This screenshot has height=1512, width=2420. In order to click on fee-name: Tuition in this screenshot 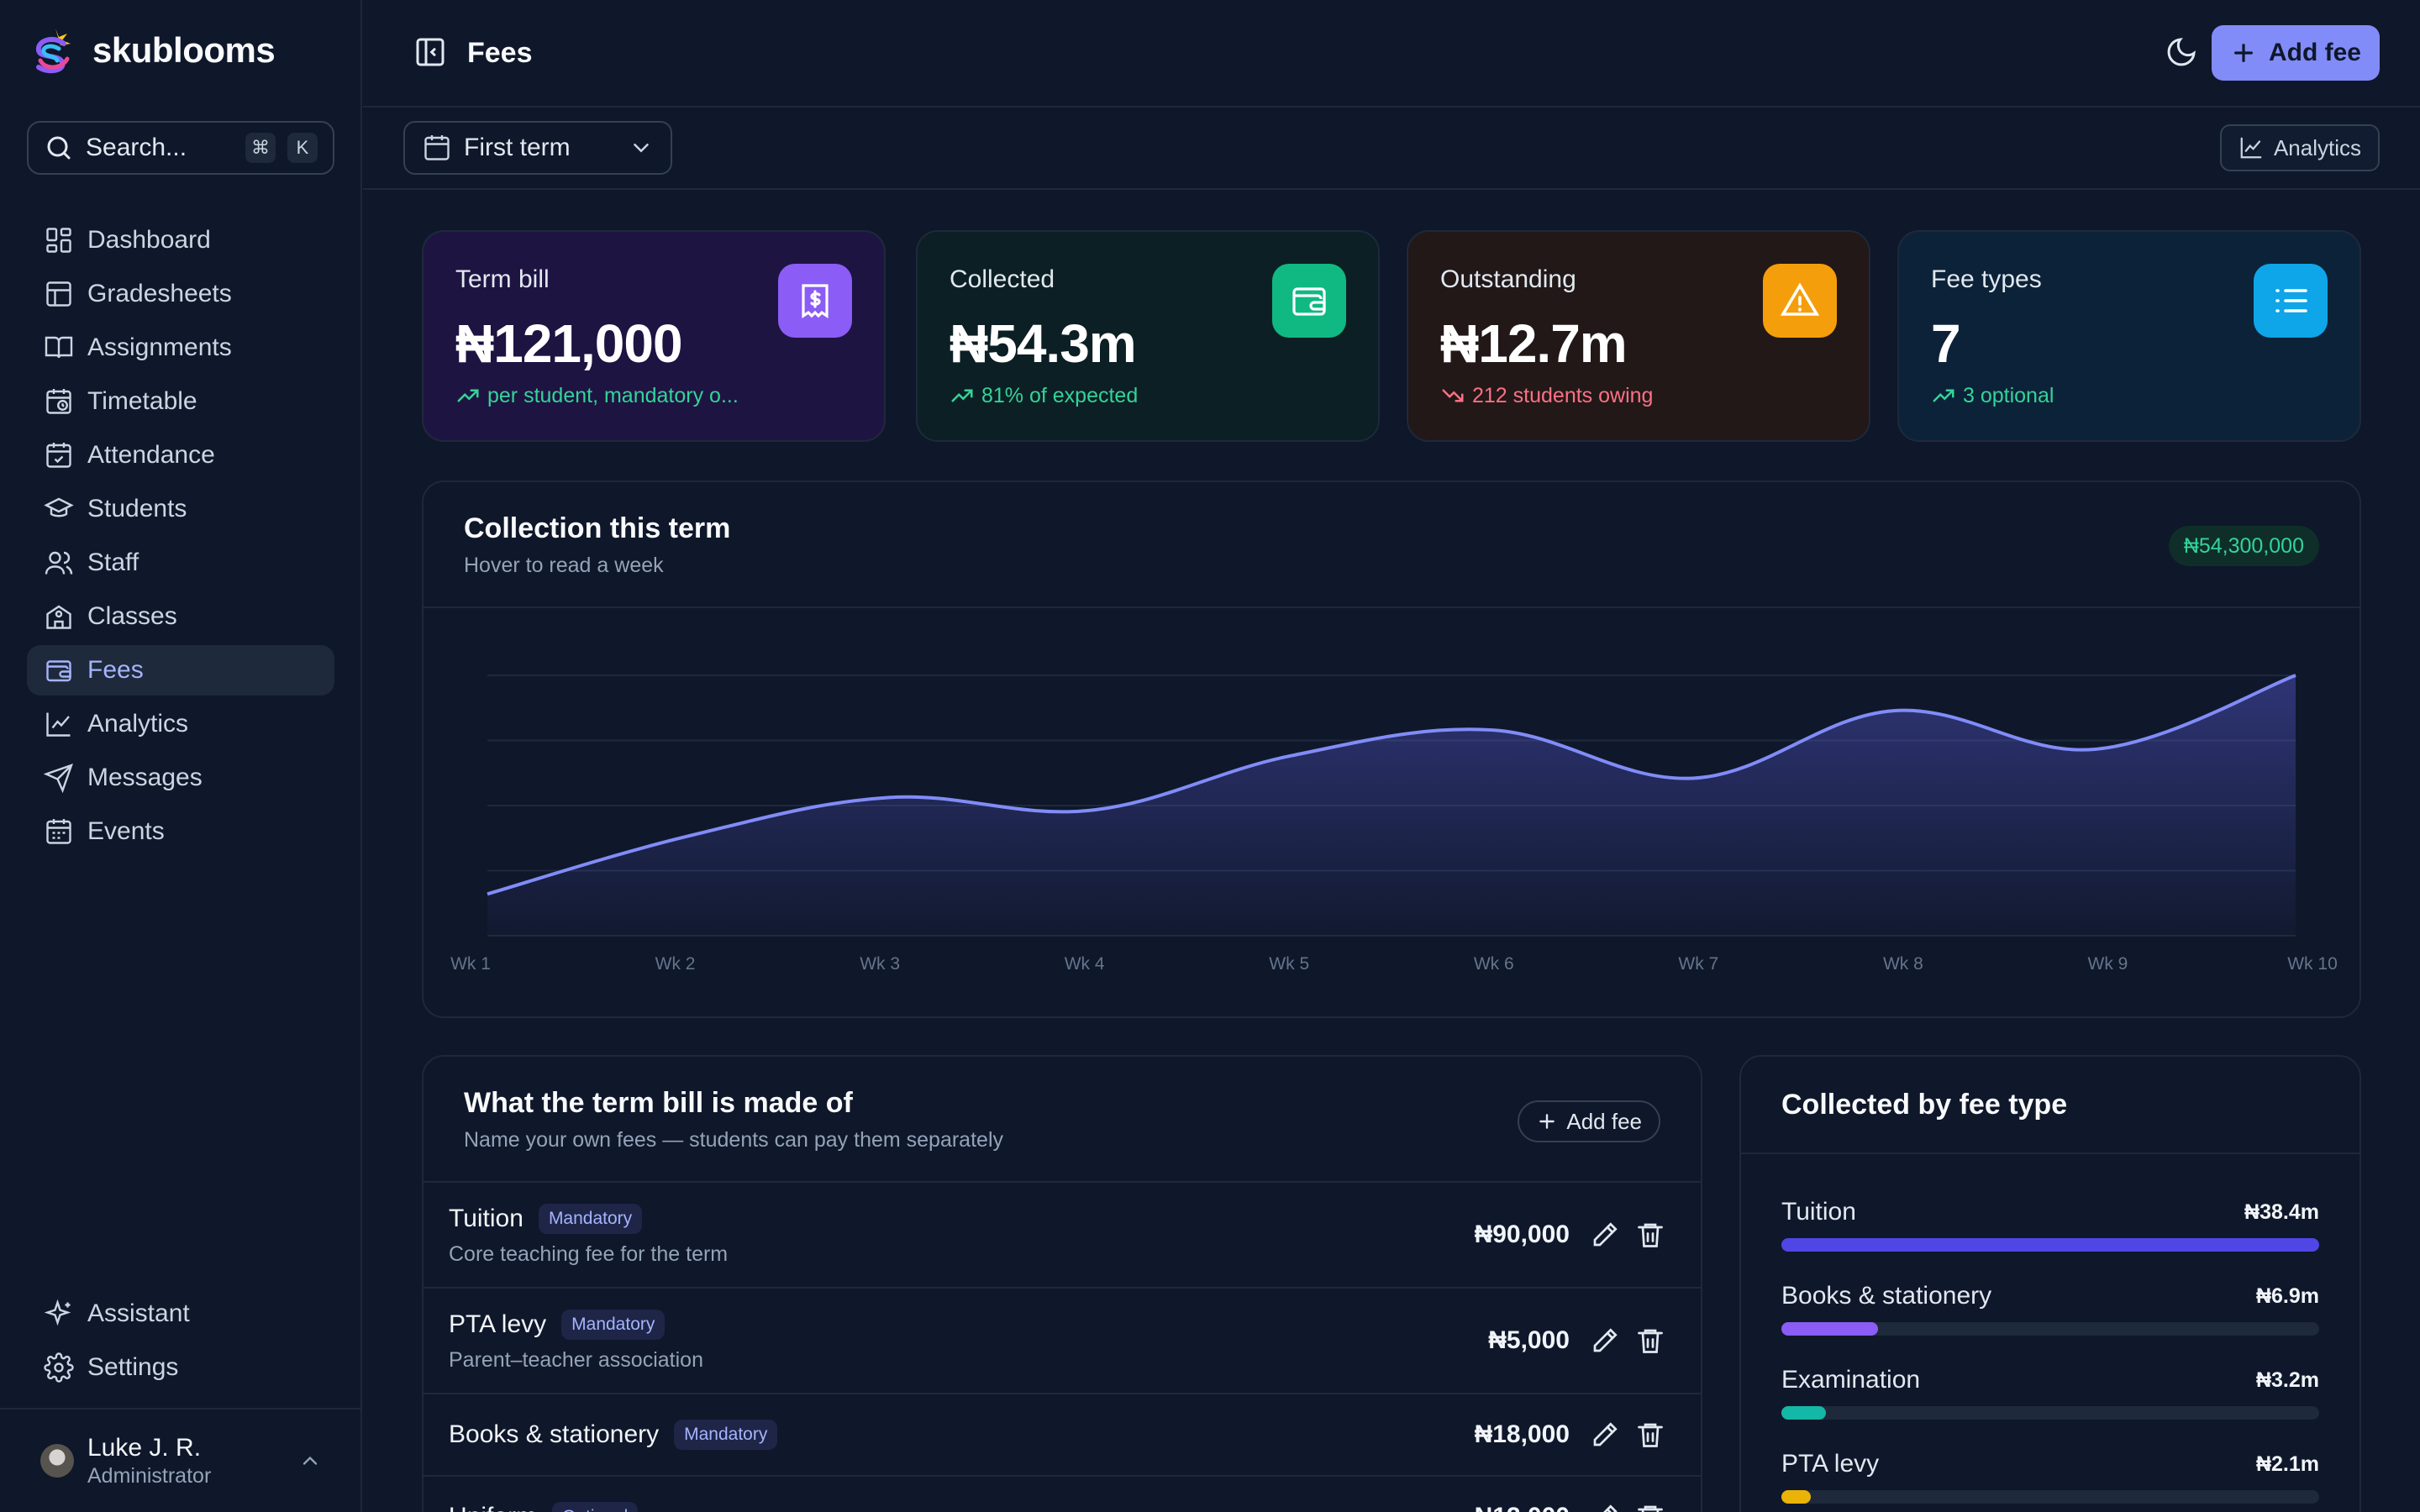, I will do `click(486, 1218)`.